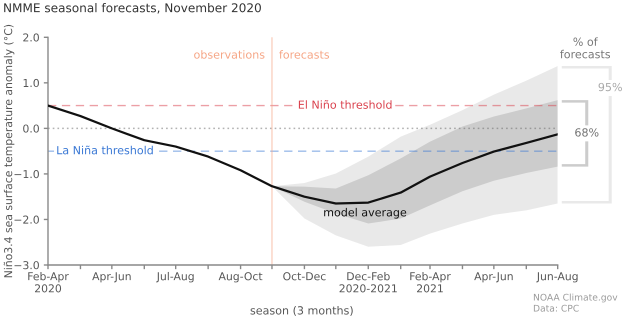 The height and width of the screenshot is (322, 624). Describe the element at coordinates (132, 8) in the screenshot. I see `chart-title: NMME seasonal forecasts, November 2020` at that location.